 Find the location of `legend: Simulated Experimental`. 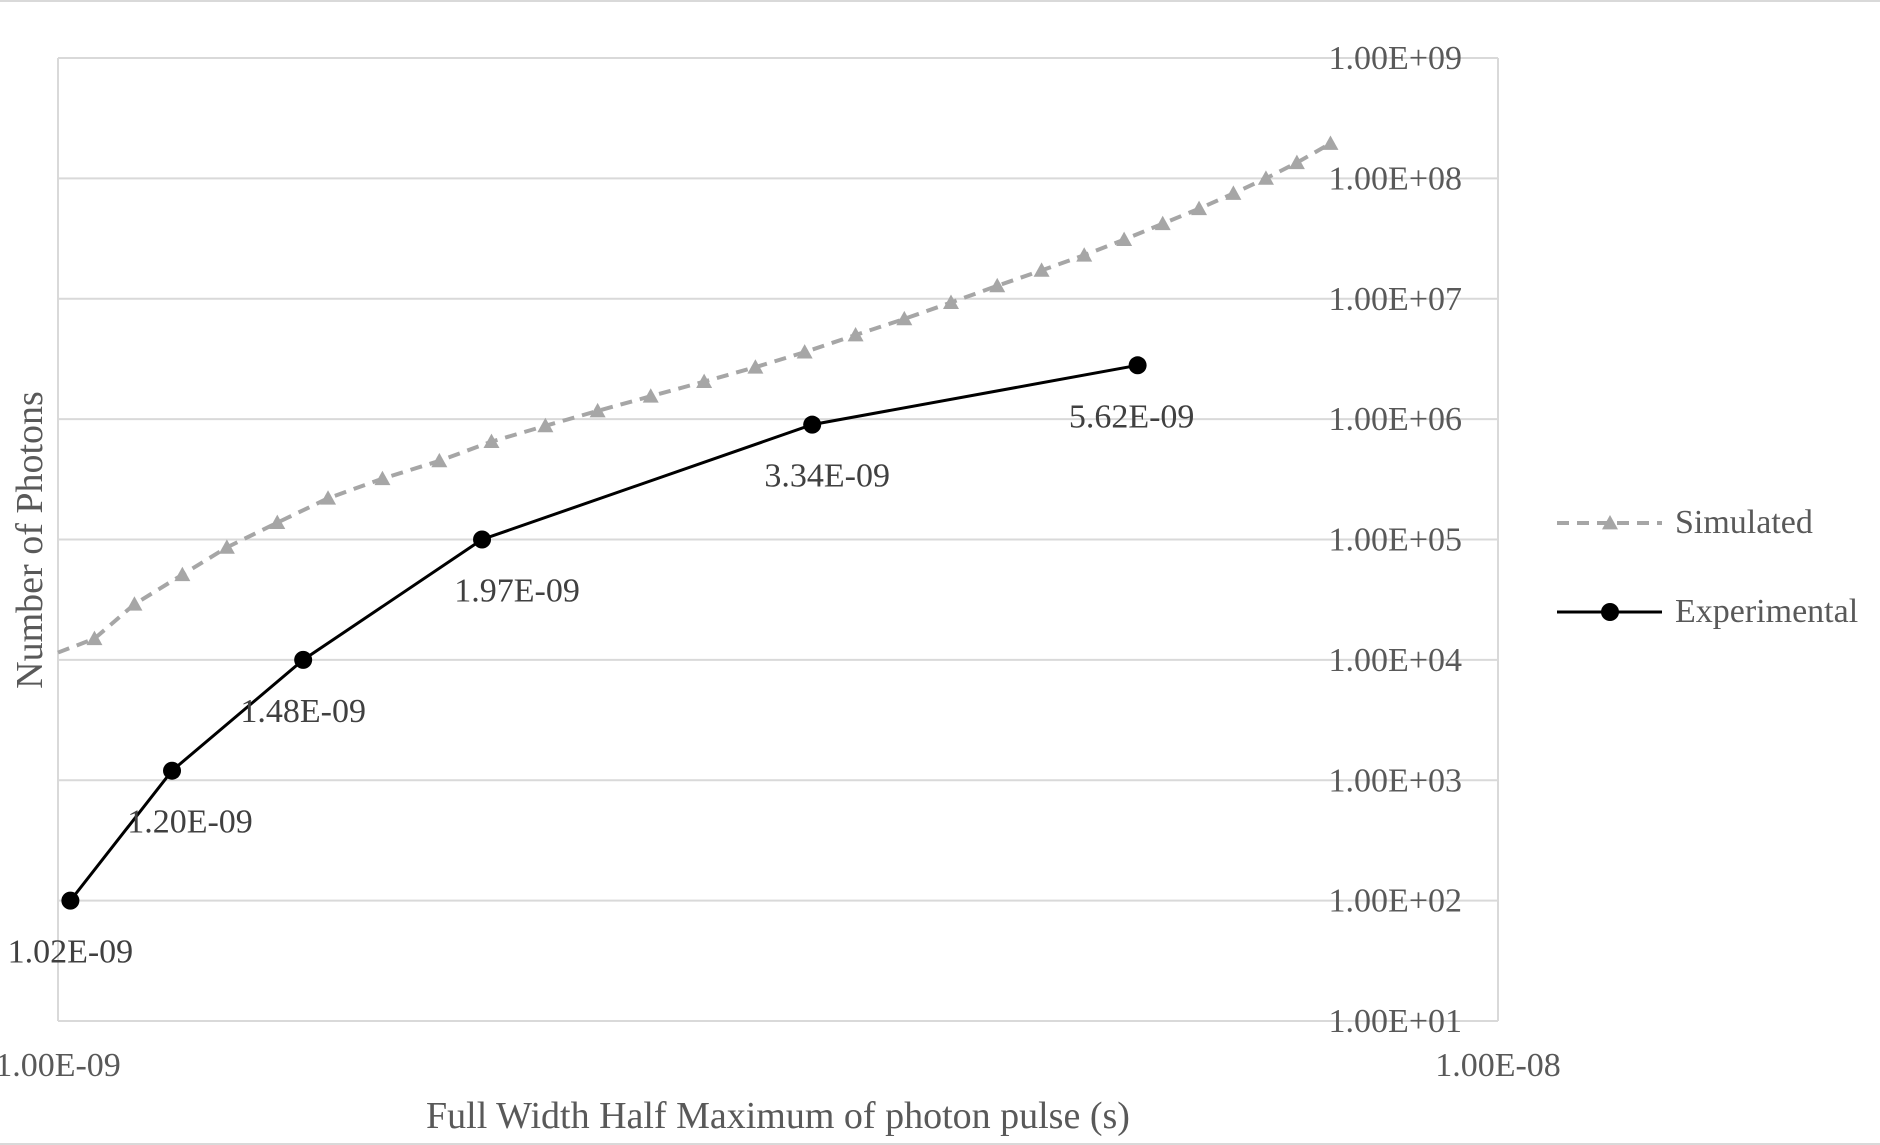

legend: Simulated Experimental is located at coordinates (1707, 567).